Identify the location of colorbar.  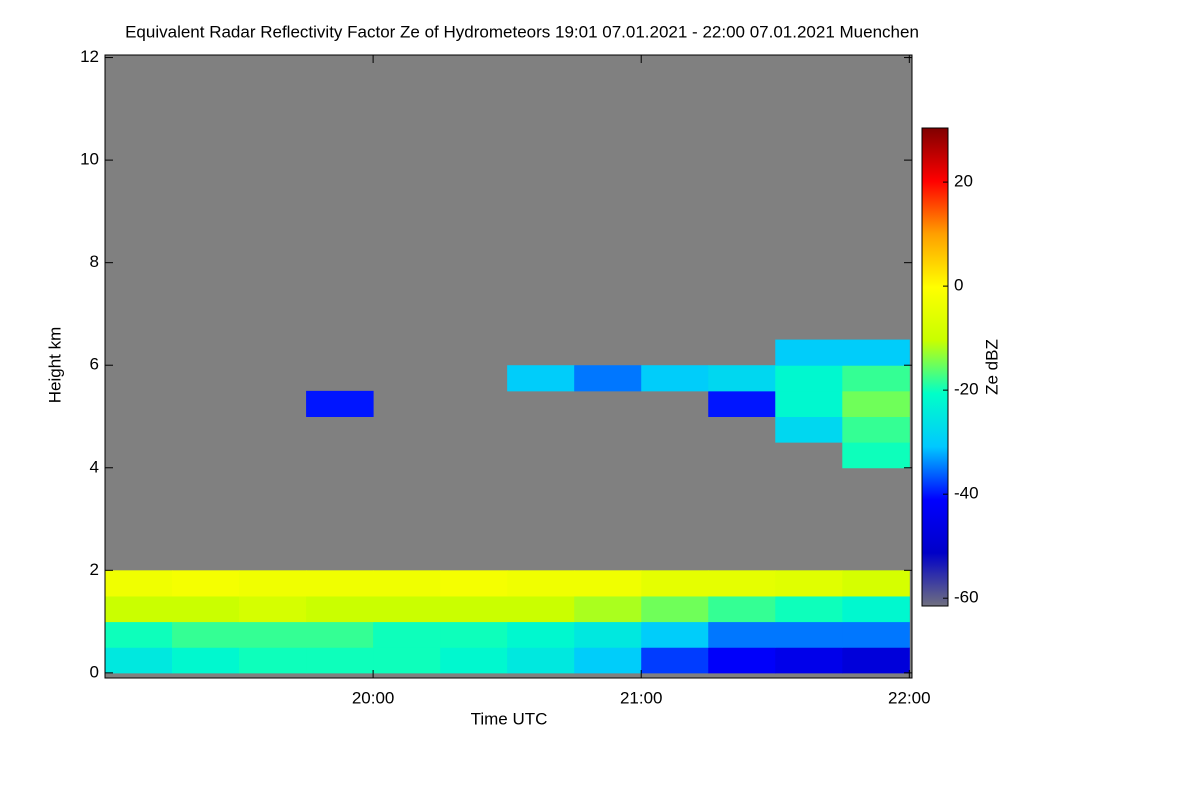
(935, 367).